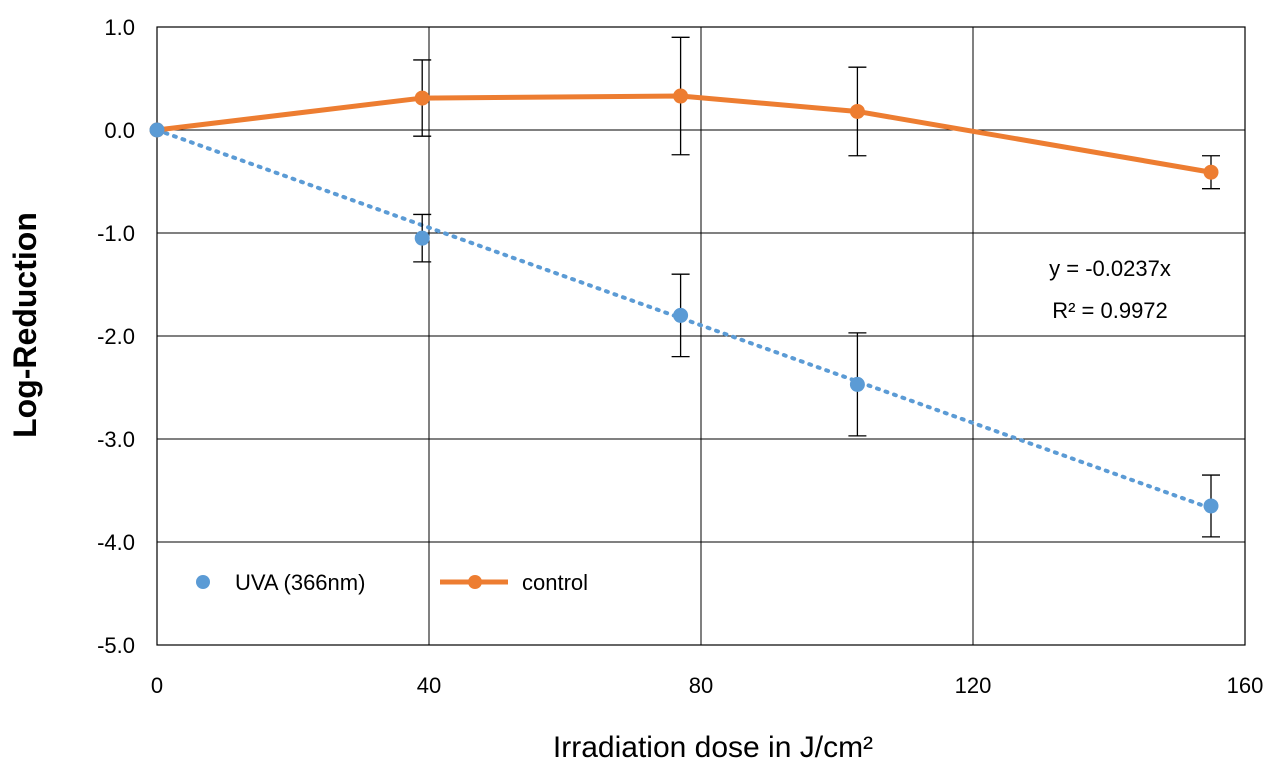 This screenshot has width=1284, height=775. I want to click on x-axis-ticks: 0 40 80 120 160, so click(707, 685).